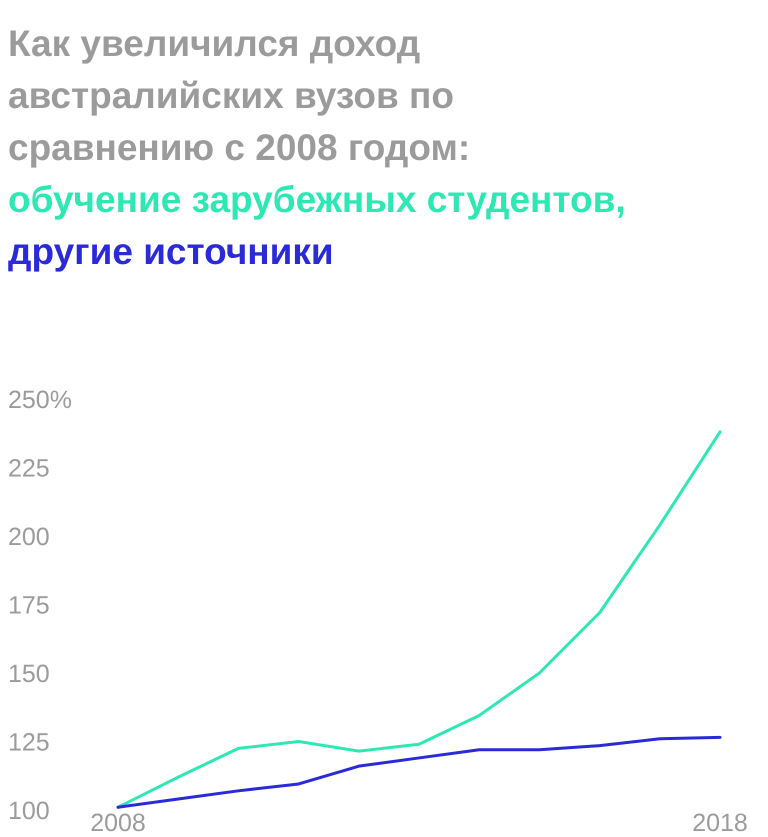 This screenshot has width=768, height=837. Describe the element at coordinates (29, 468) in the screenshot. I see `y-tick-label: 225` at that location.